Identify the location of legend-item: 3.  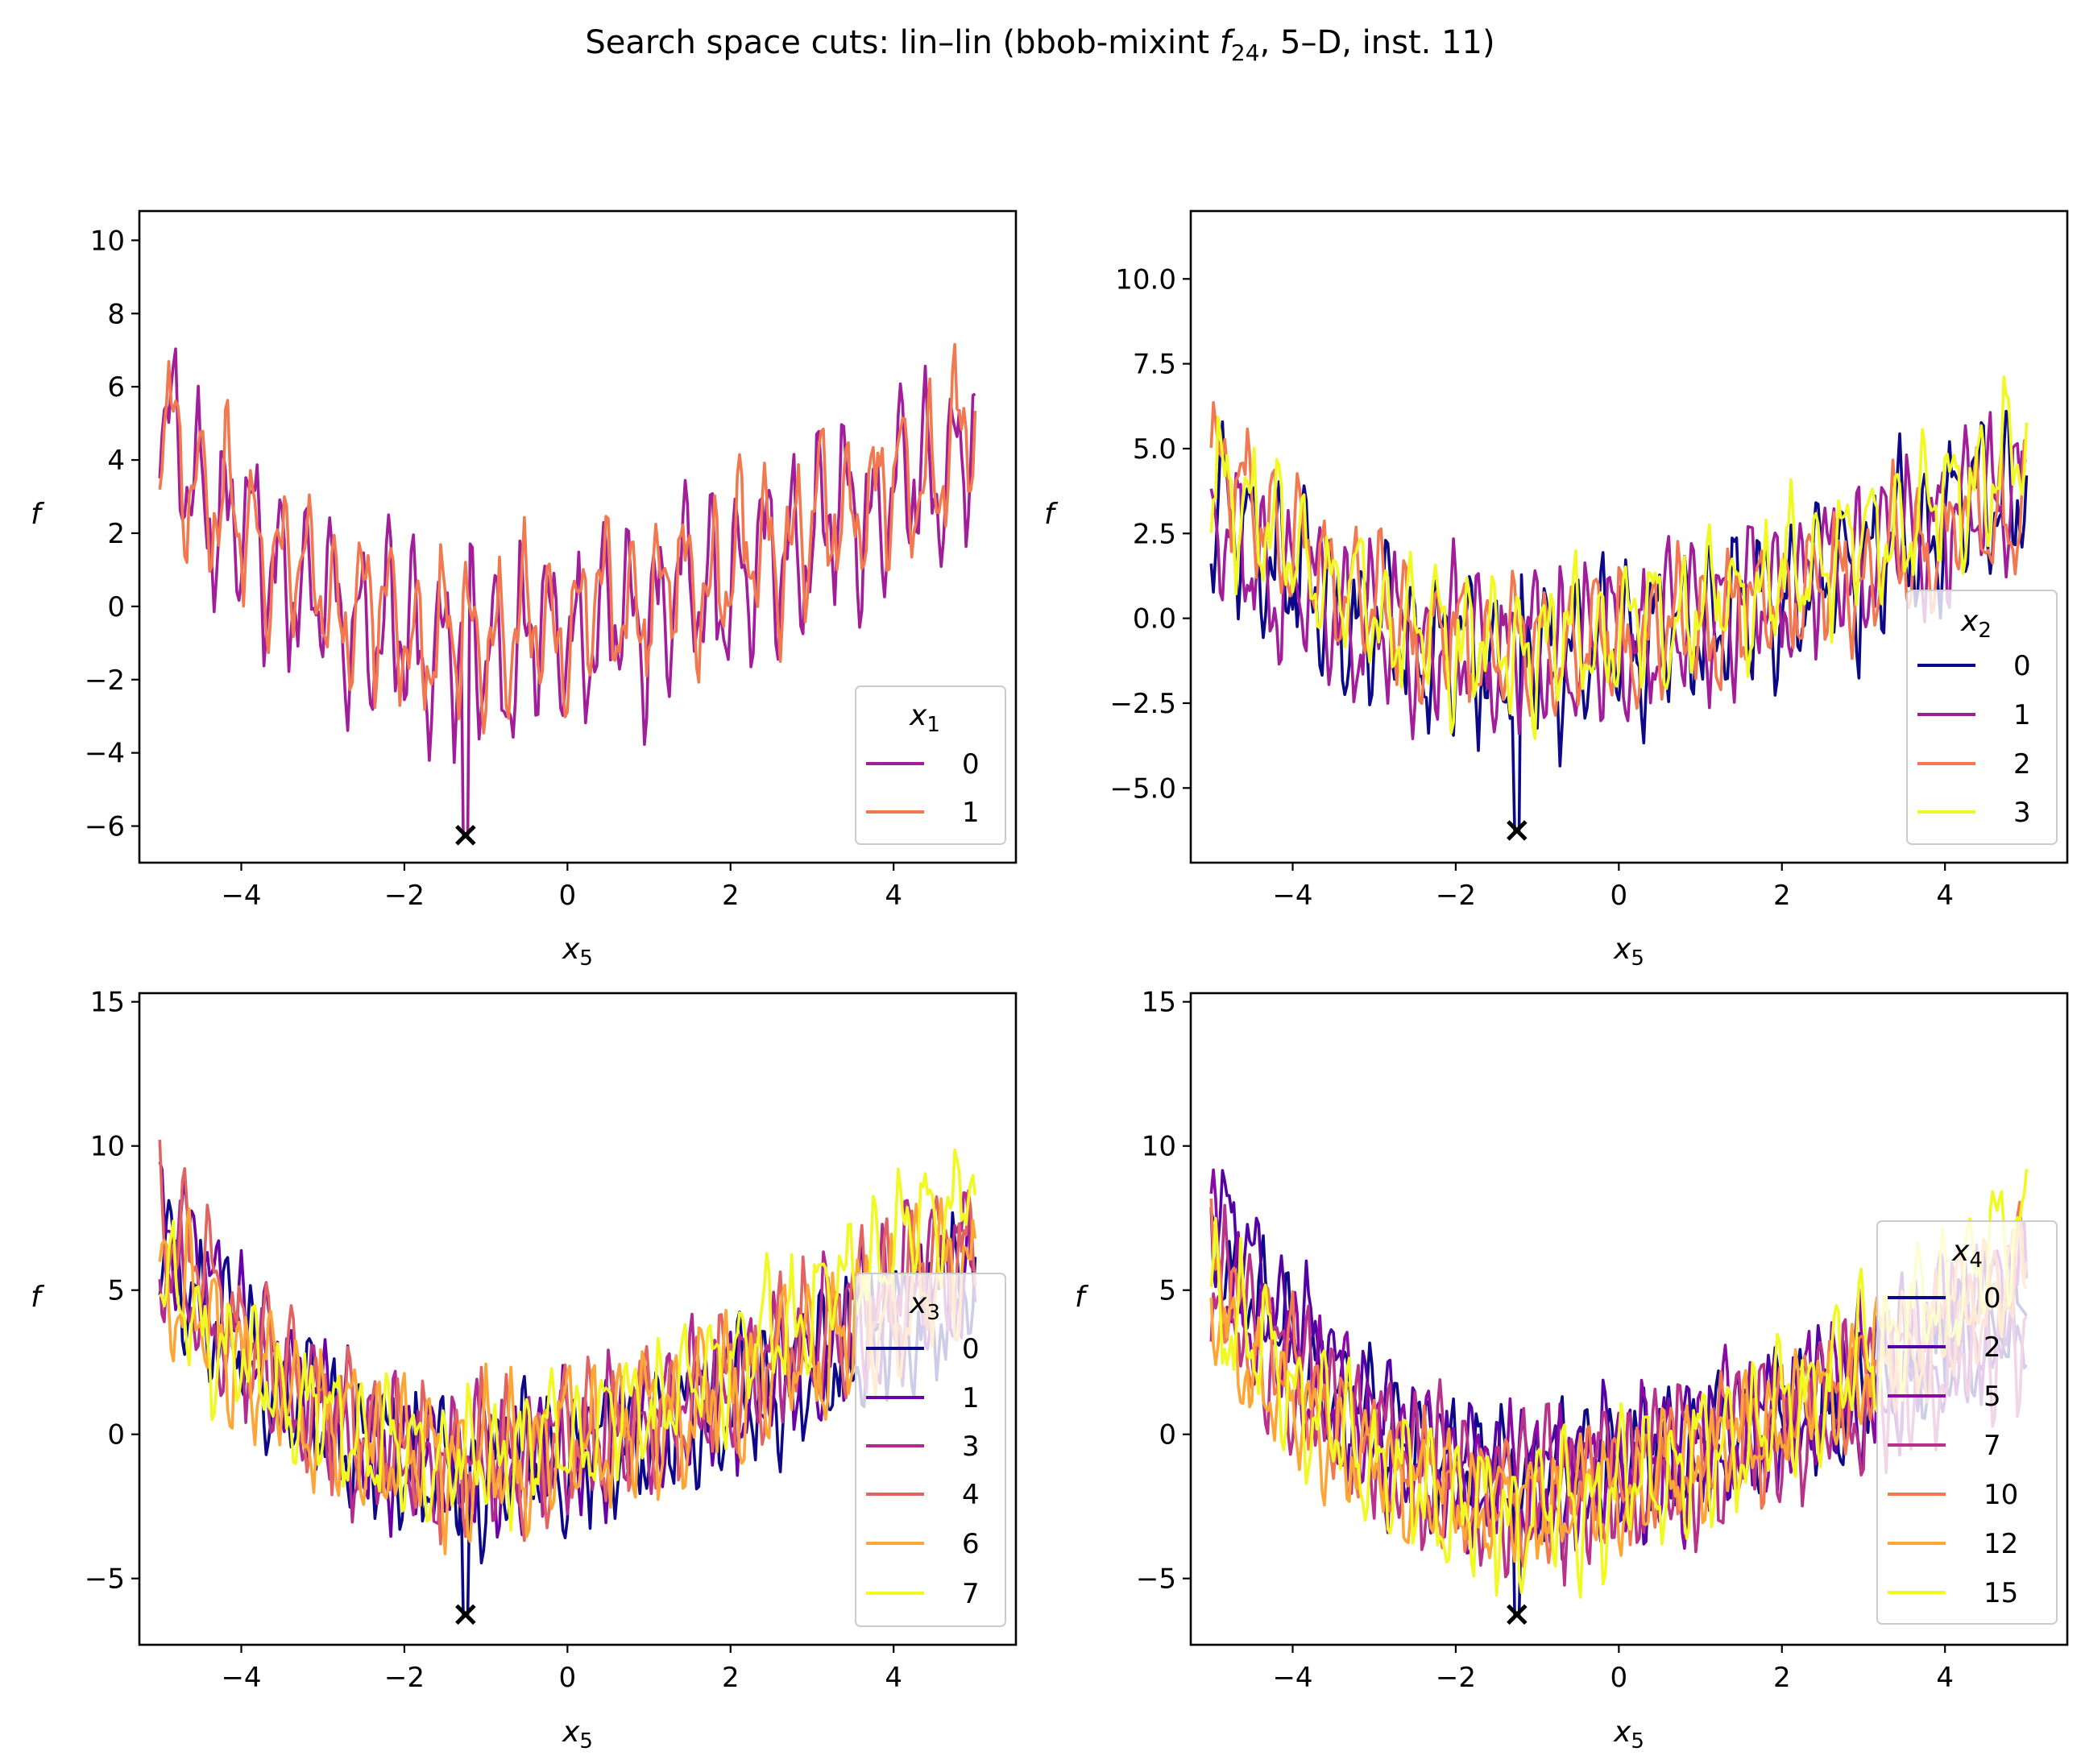
(923, 1447).